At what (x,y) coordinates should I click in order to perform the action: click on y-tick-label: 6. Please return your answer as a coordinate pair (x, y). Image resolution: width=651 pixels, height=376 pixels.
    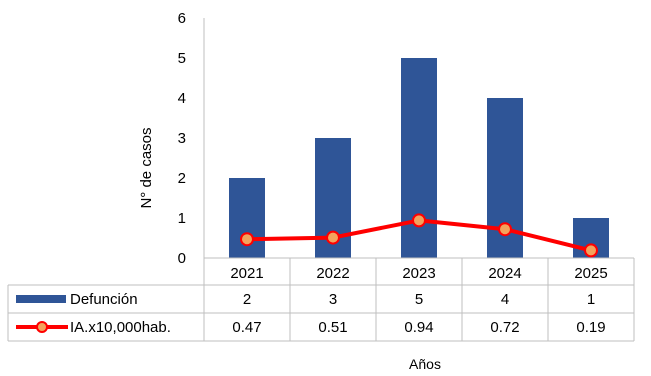
    Looking at the image, I should click on (182, 18).